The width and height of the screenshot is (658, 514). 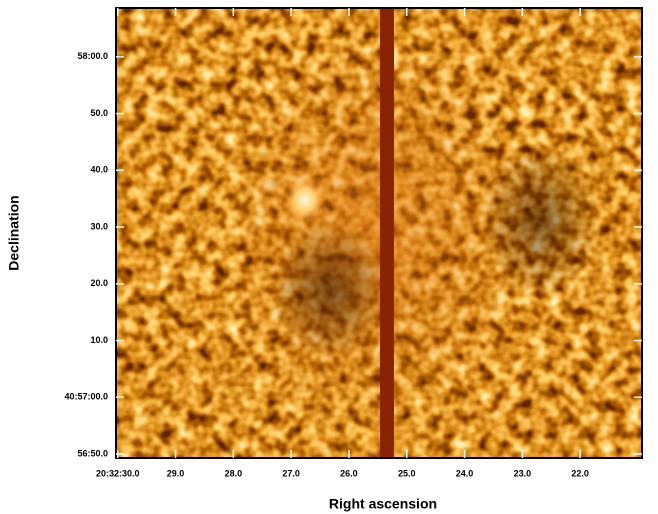 What do you see at coordinates (234, 473) in the screenshot?
I see `x-tick-label: 28.0` at bounding box center [234, 473].